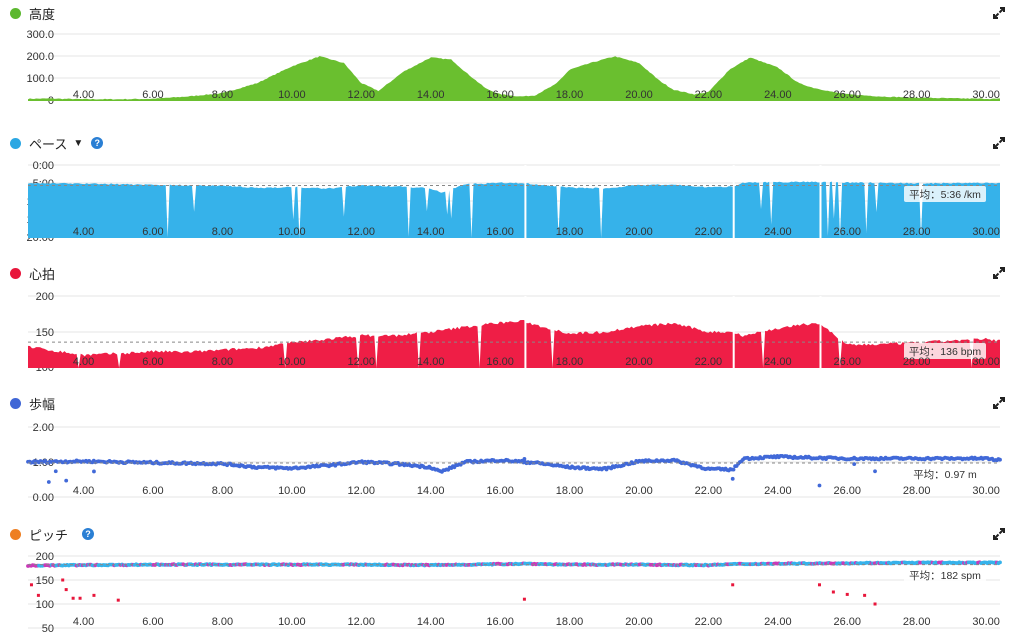  What do you see at coordinates (40, 35) in the screenshot?
I see `y-tick-label: 300.0` at bounding box center [40, 35].